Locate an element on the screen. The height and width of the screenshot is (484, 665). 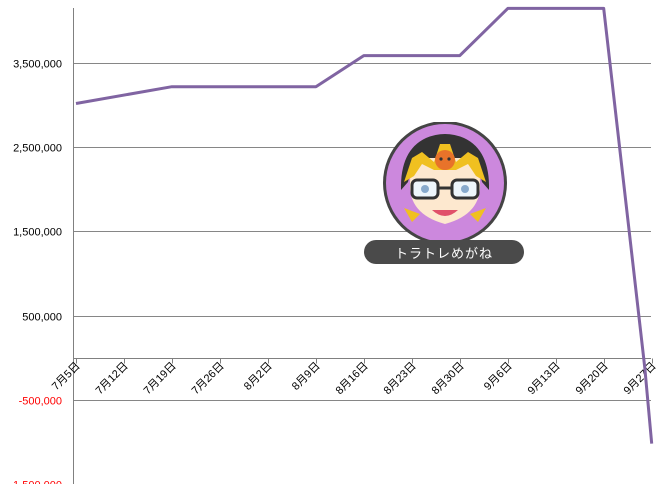
x-tick-label: 9月13日 is located at coordinates (544, 378).